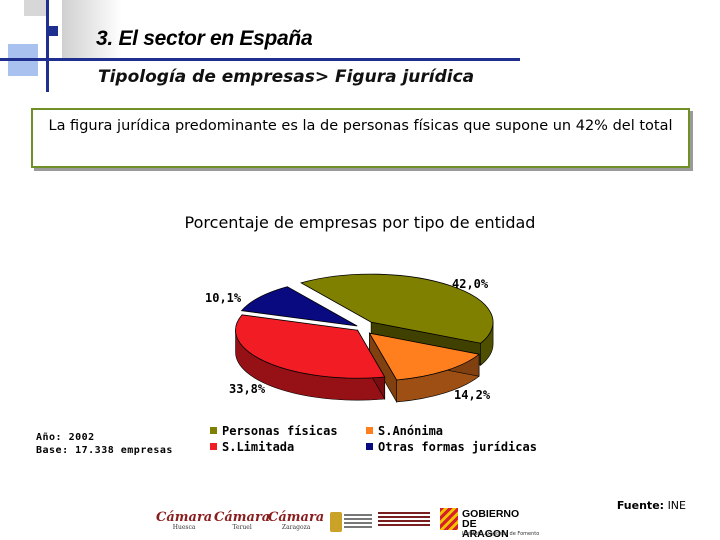 The height and width of the screenshot is (540, 720). Describe the element at coordinates (242, 517) in the screenshot. I see `logo-camara-teruel-name: Cámara` at that location.